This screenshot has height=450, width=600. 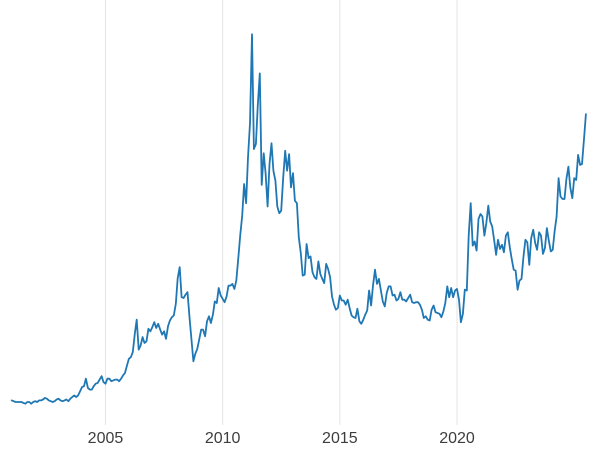 What do you see at coordinates (457, 438) in the screenshot?
I see `x-tick-label: 2020` at bounding box center [457, 438].